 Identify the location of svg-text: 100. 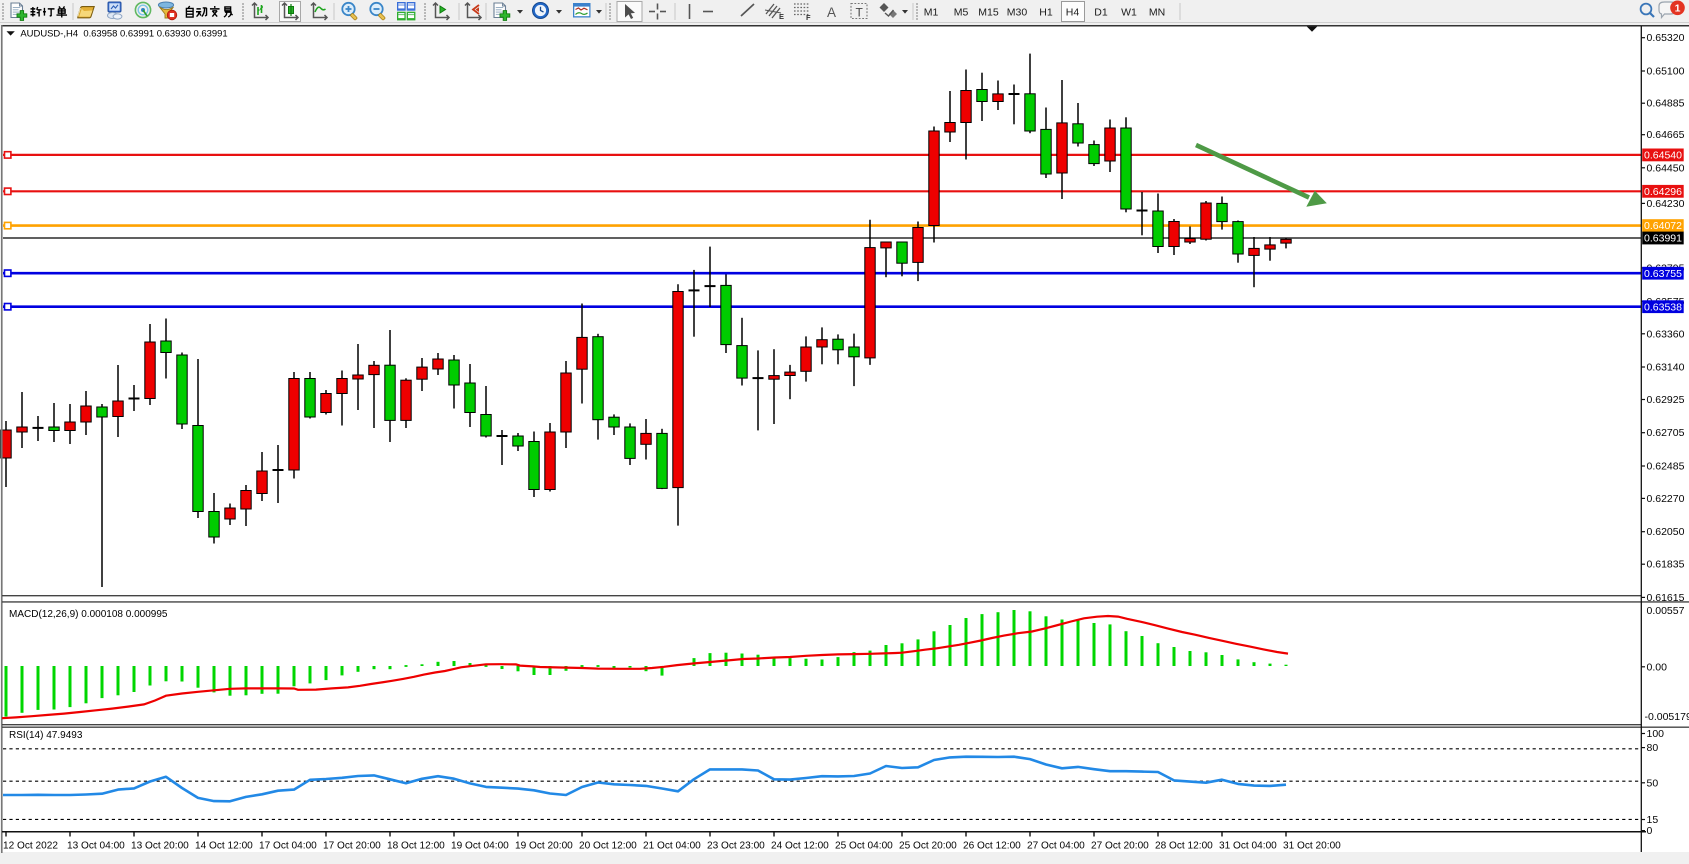
(1656, 734).